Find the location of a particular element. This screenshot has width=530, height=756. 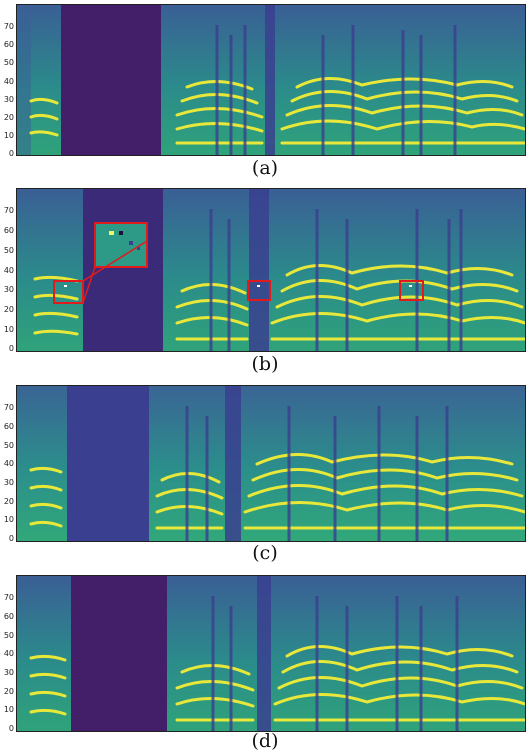

caption-a: (a) is located at coordinates (265, 168).